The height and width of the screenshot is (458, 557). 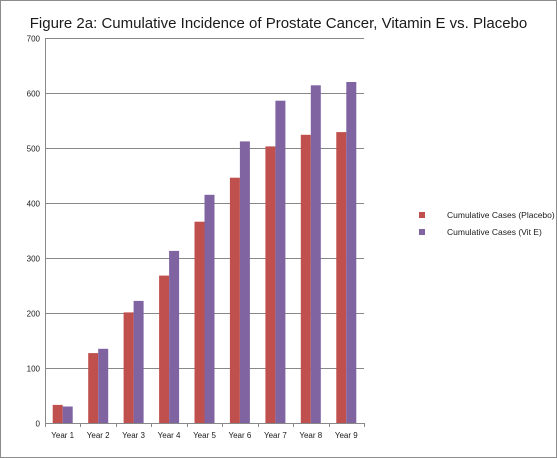 I want to click on legend-label: Cumulative Cases (Placebo), so click(x=501, y=215).